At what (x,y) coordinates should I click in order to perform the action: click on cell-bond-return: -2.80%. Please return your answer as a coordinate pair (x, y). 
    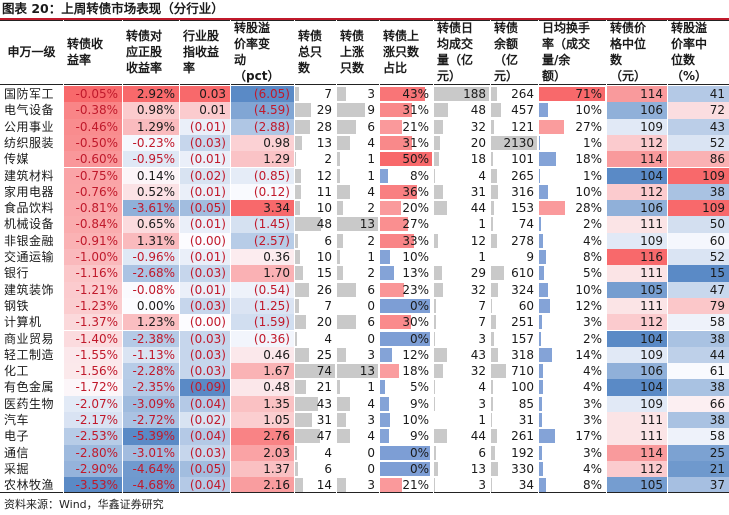
    Looking at the image, I should click on (92, 452).